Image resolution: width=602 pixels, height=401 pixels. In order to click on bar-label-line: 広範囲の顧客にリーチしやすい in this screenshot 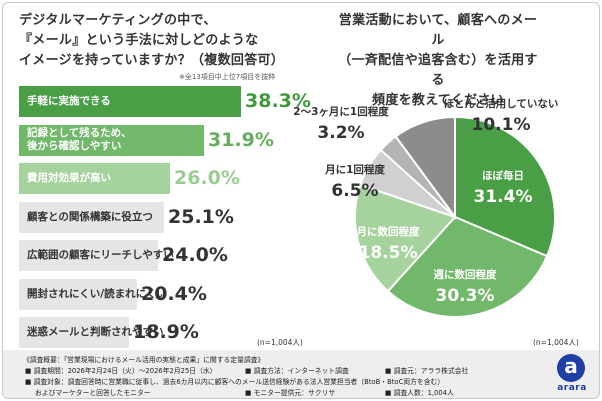, I will do `click(100, 255)`.